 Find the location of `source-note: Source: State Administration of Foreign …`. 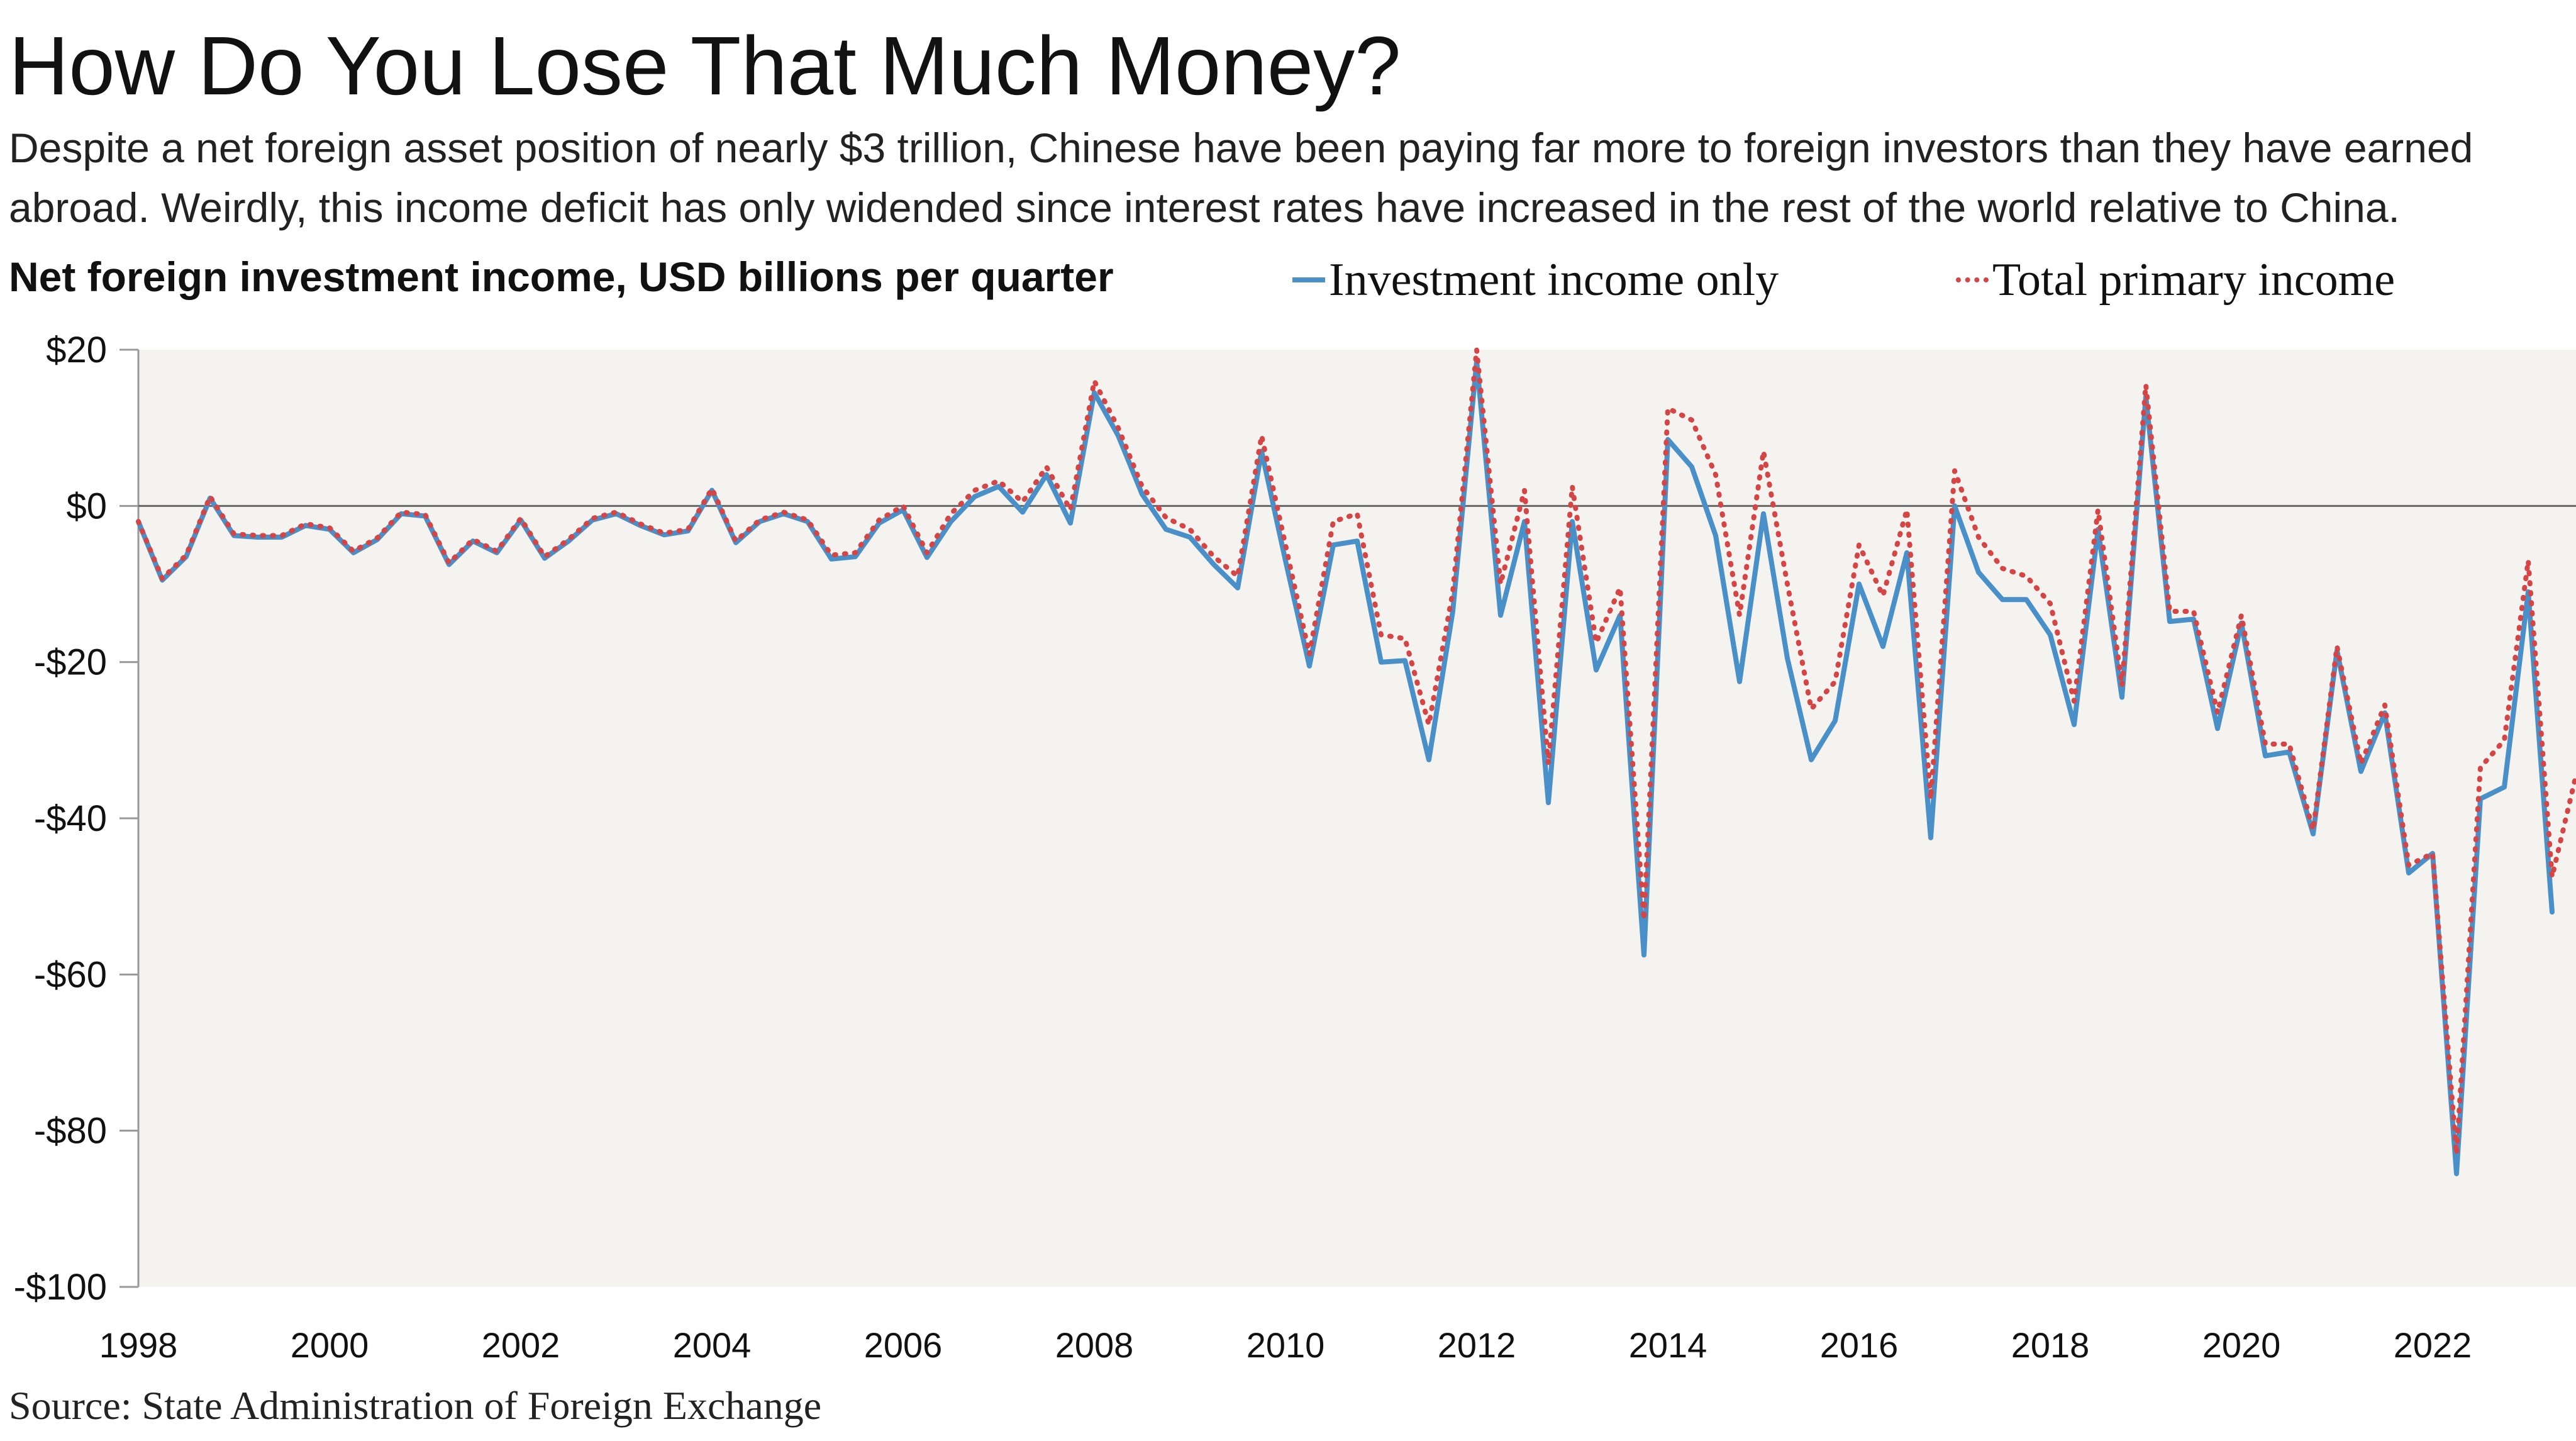

source-note: Source: State Administration of Foreign … is located at coordinates (415, 1405).